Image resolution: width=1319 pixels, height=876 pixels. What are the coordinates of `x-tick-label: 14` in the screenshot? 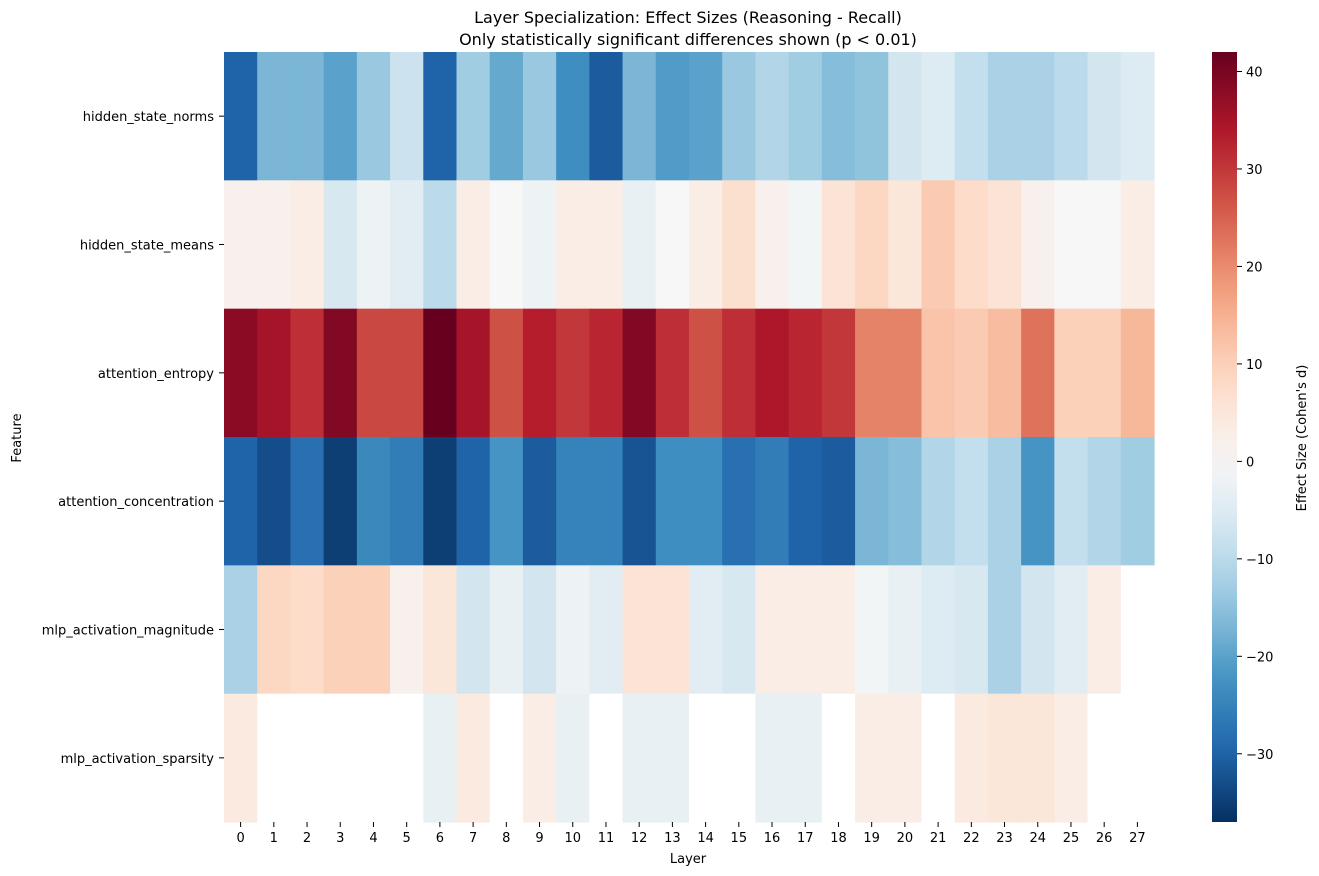 It's located at (705, 838).